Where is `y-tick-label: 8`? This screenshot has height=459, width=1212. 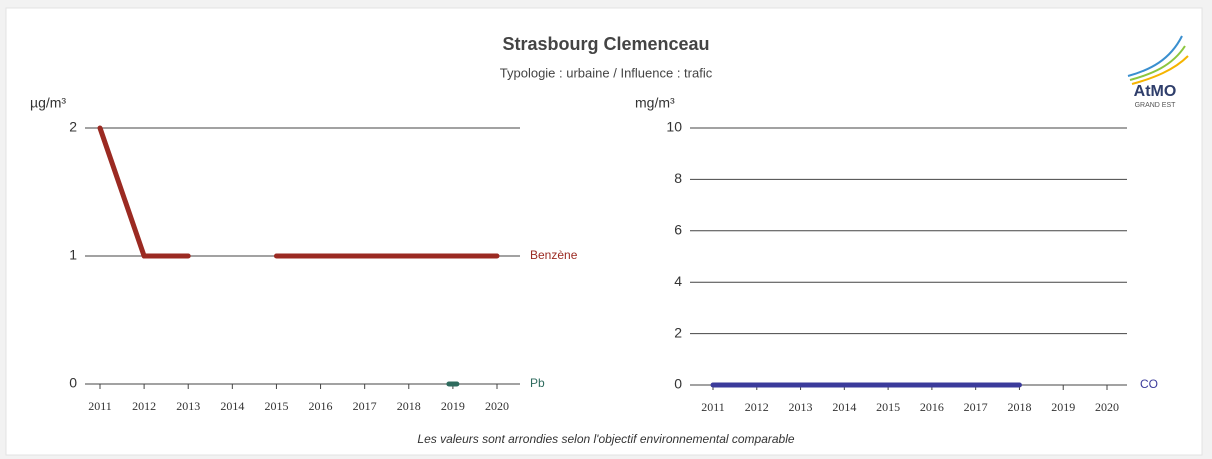
y-tick-label: 8 is located at coordinates (678, 178).